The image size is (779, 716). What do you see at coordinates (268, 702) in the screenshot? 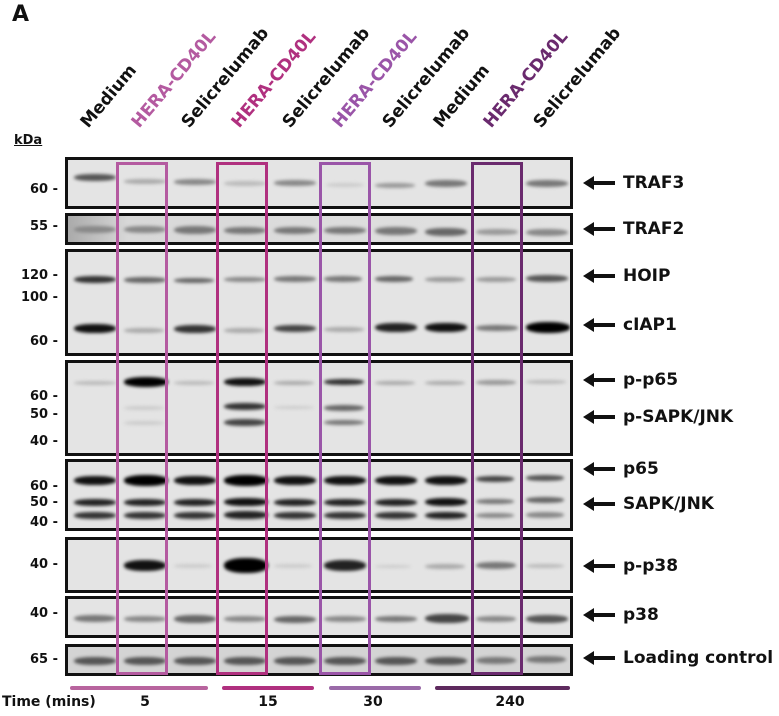
I see `time-label-15: 15` at bounding box center [268, 702].